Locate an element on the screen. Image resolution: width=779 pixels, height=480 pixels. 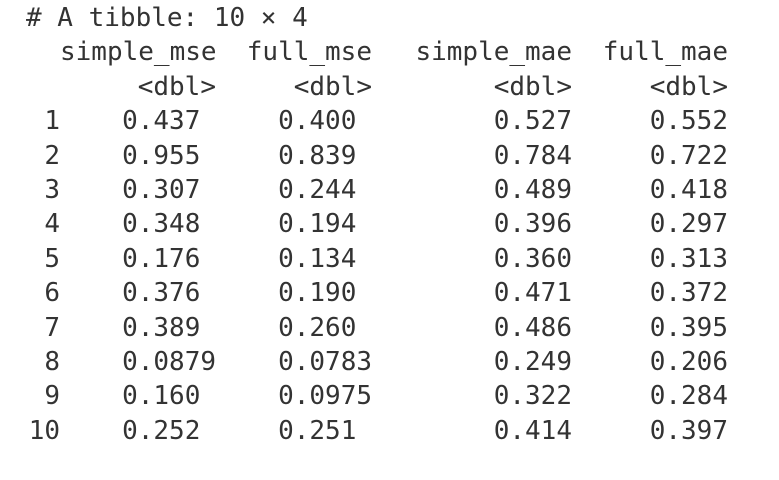
cell-full-mae: 0.397 is located at coordinates (688, 430).